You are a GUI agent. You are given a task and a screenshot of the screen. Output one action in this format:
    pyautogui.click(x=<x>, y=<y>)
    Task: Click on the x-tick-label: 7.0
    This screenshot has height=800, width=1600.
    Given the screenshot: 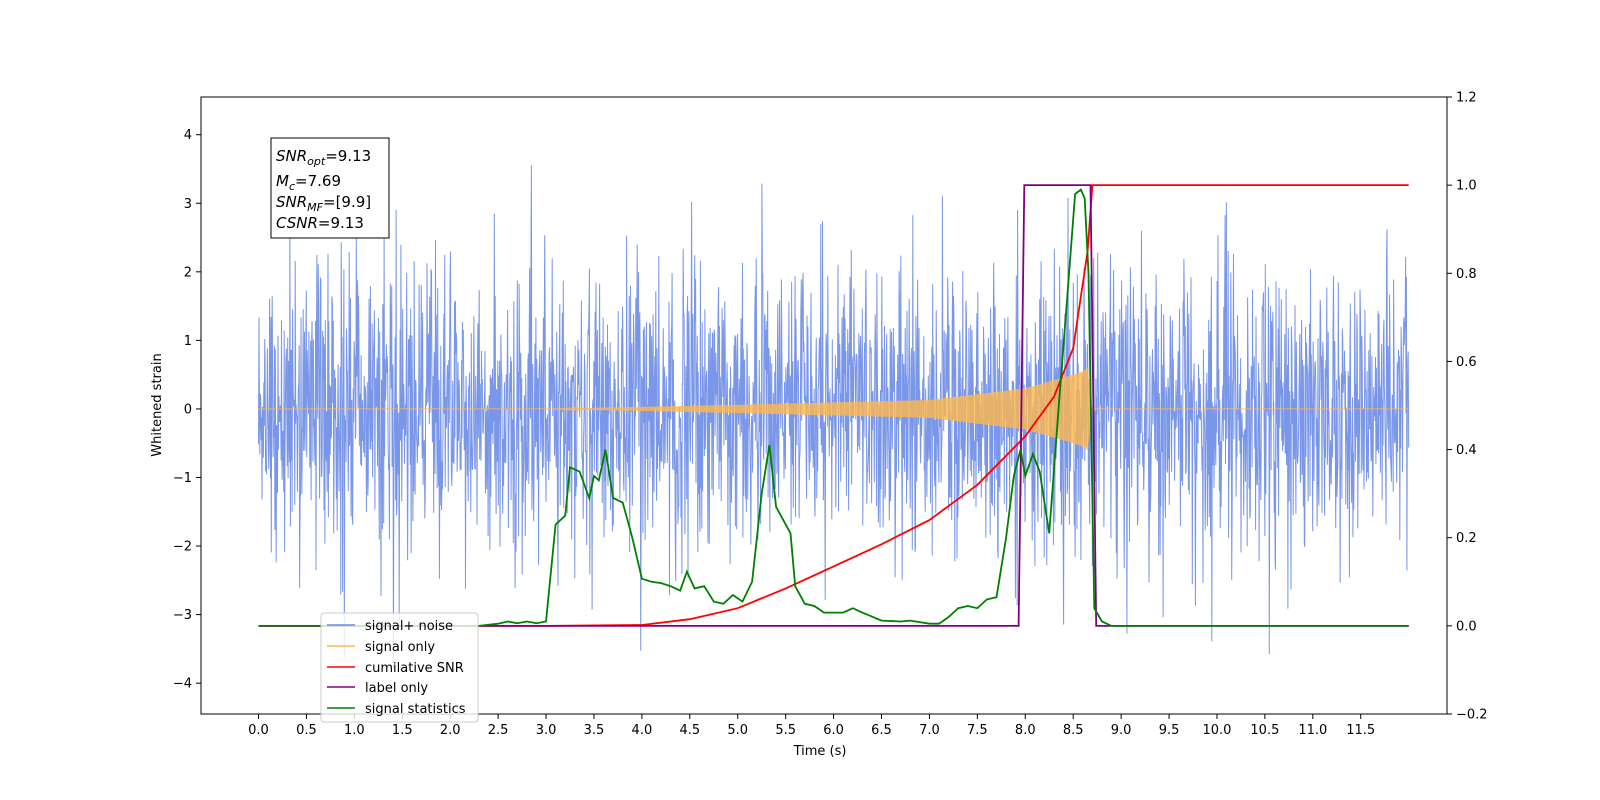 What is the action you would take?
    pyautogui.click(x=929, y=730)
    